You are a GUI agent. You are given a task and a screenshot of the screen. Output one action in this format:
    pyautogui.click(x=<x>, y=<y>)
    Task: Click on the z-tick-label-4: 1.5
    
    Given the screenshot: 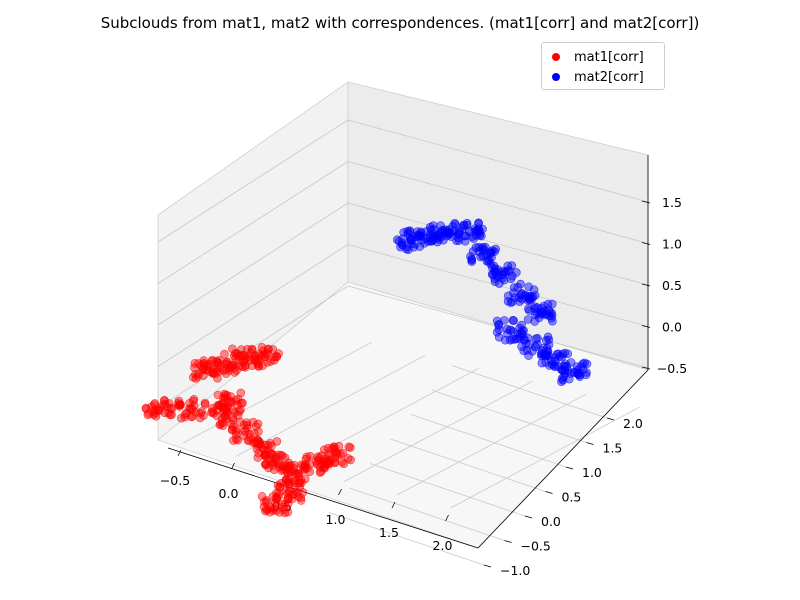 What is the action you would take?
    pyautogui.click(x=672, y=202)
    